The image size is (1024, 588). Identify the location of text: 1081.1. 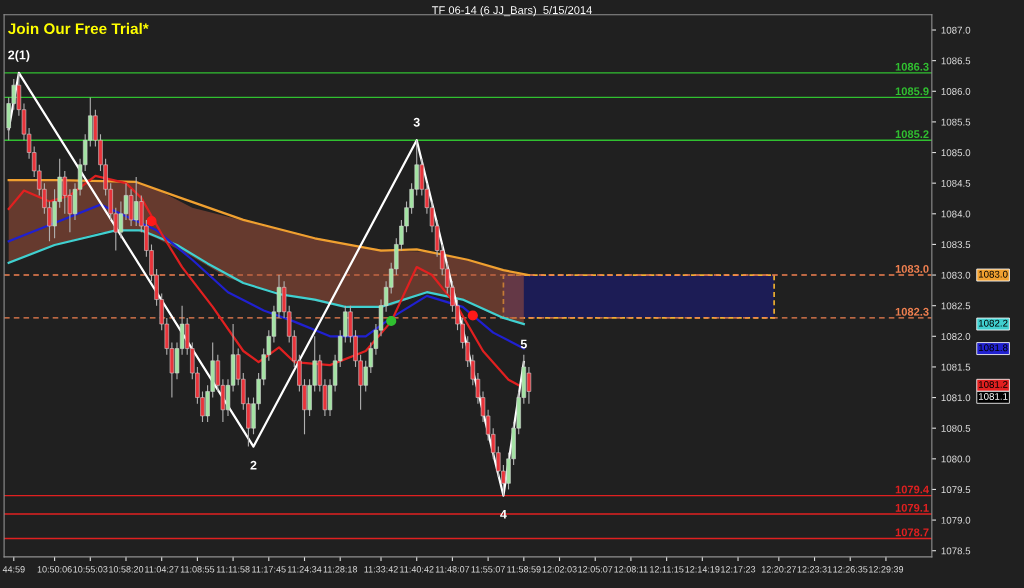
(993, 396).